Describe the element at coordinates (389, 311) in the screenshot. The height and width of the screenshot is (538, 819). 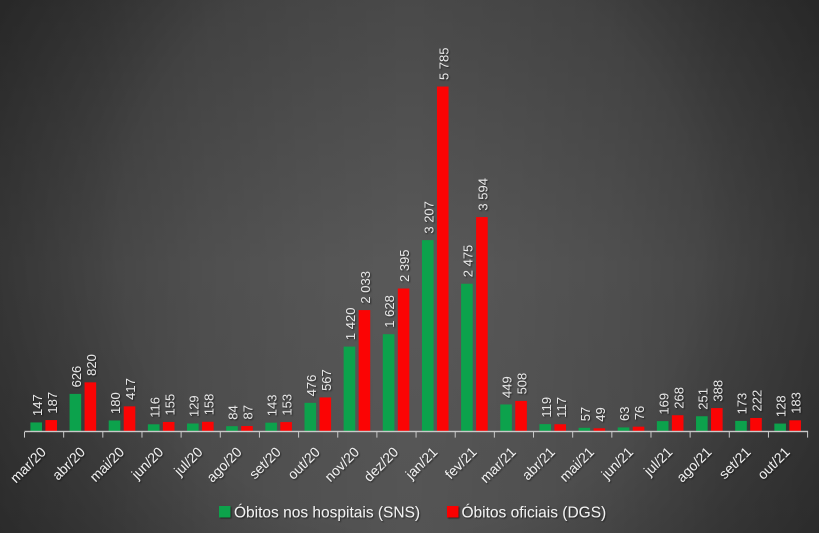
I see `svg-text: 1 628` at that location.